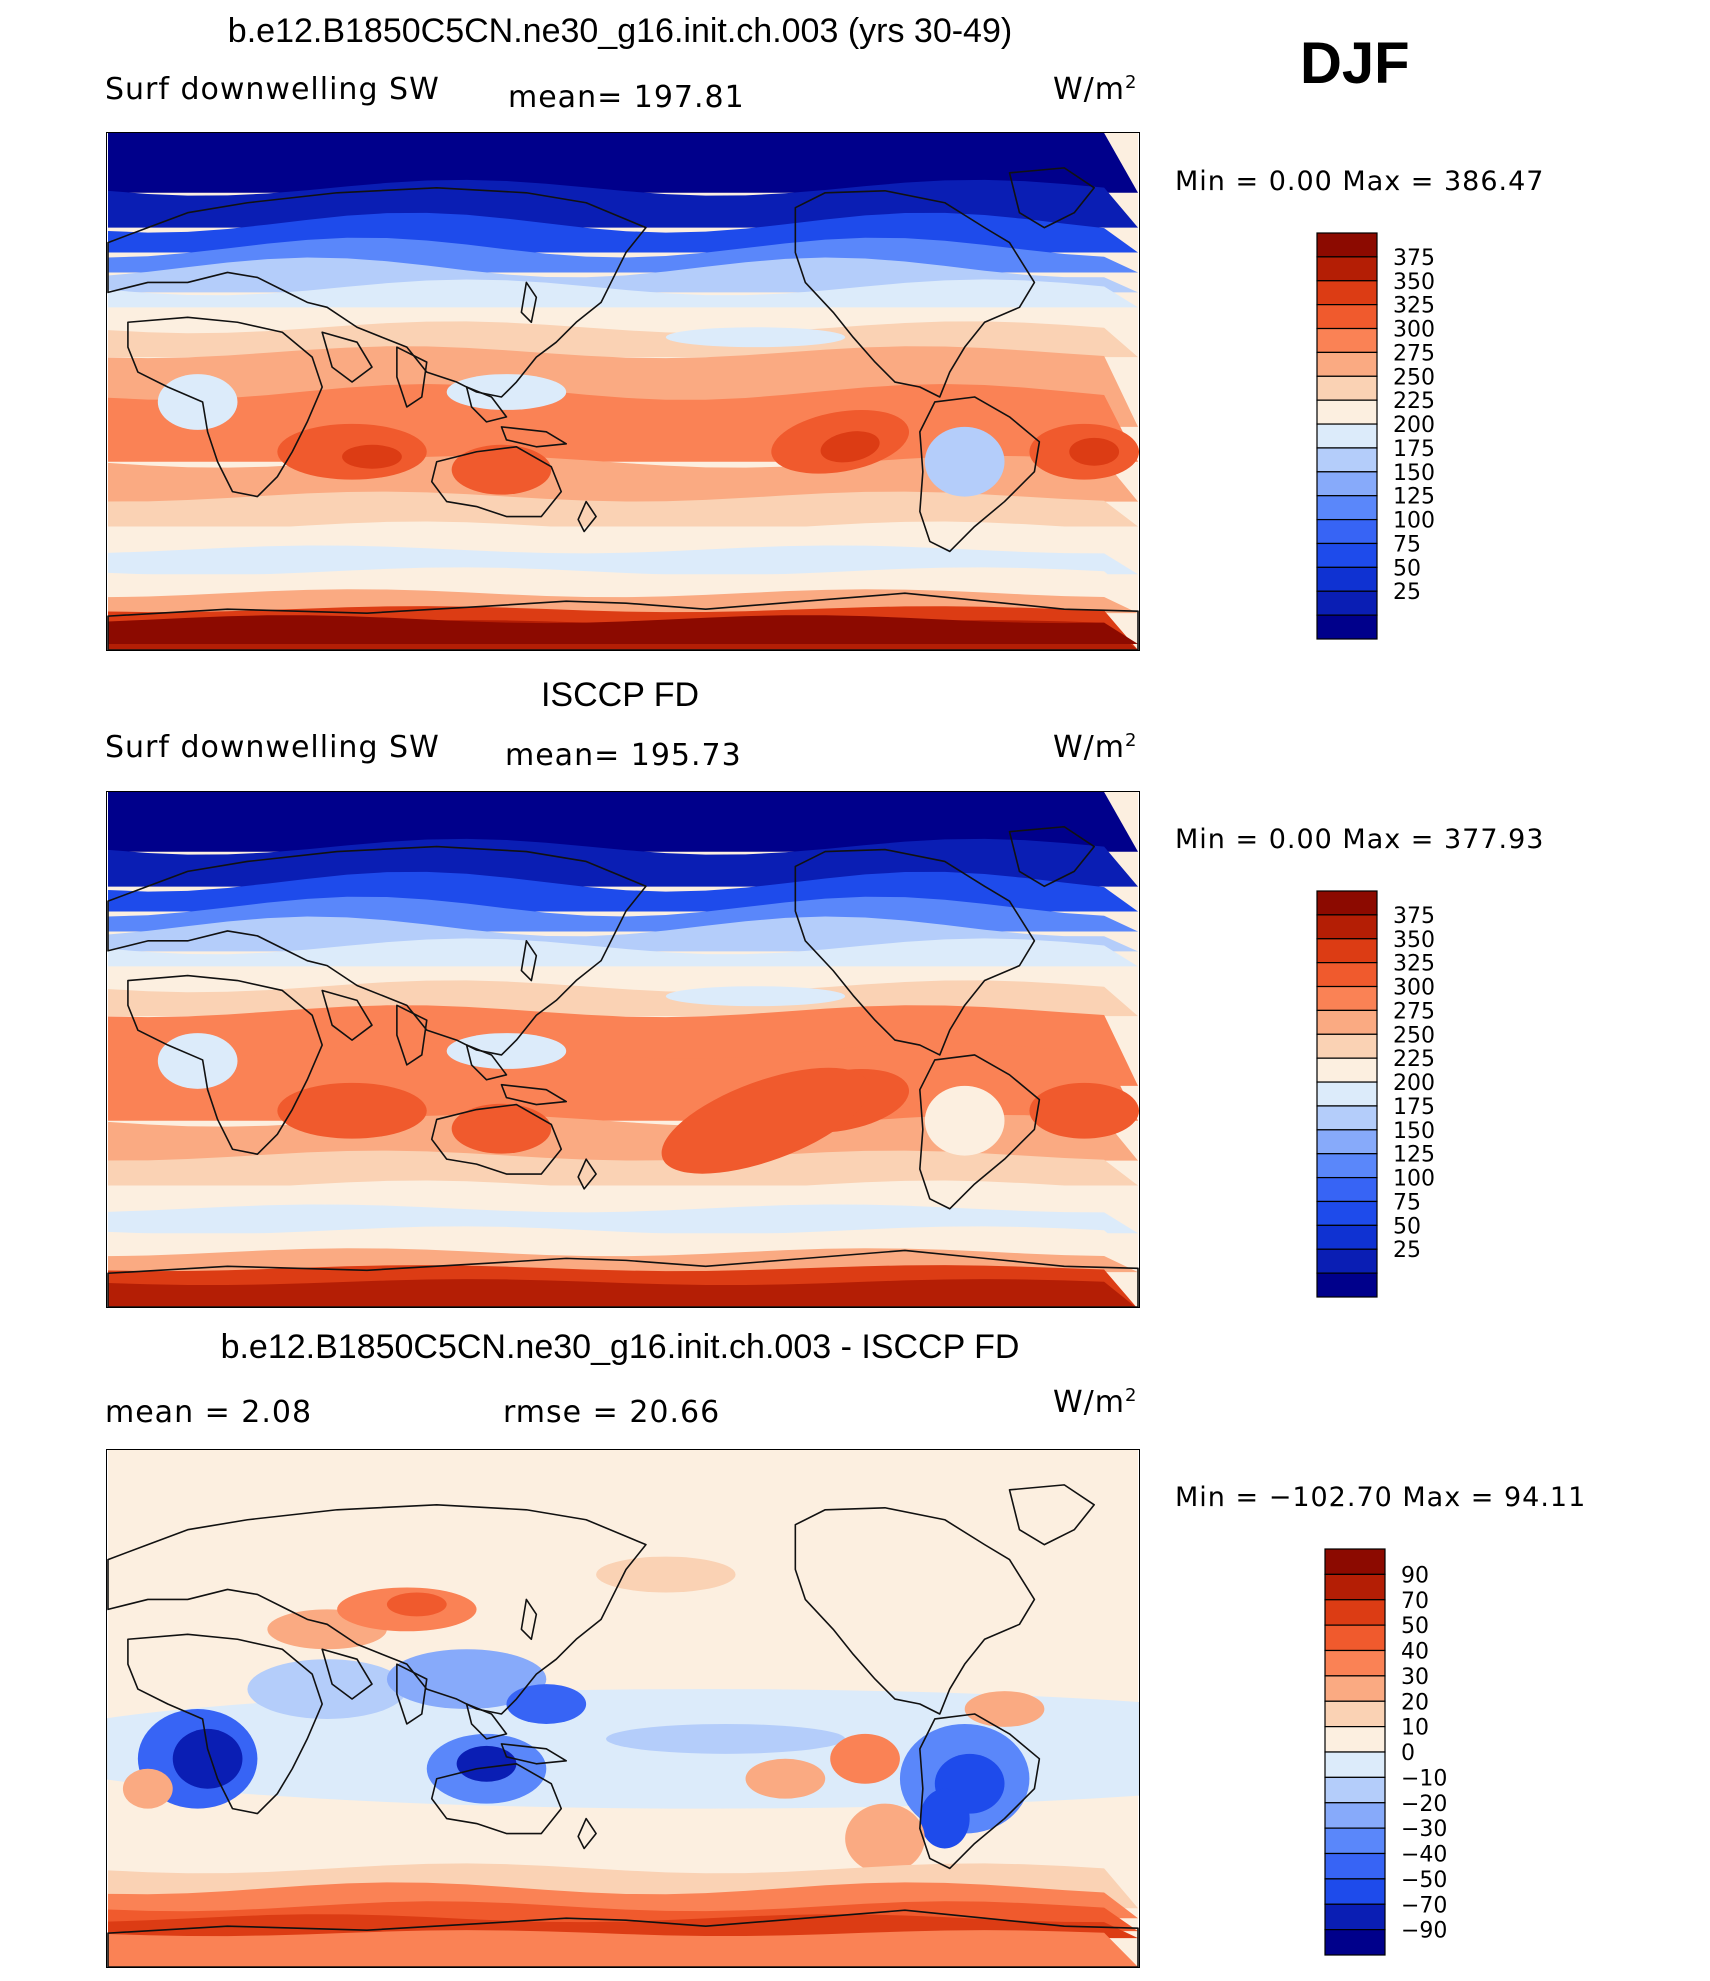 The width and height of the screenshot is (1710, 1981). What do you see at coordinates (1424, 1880) in the screenshot?
I see `colorbar-label: −50` at bounding box center [1424, 1880].